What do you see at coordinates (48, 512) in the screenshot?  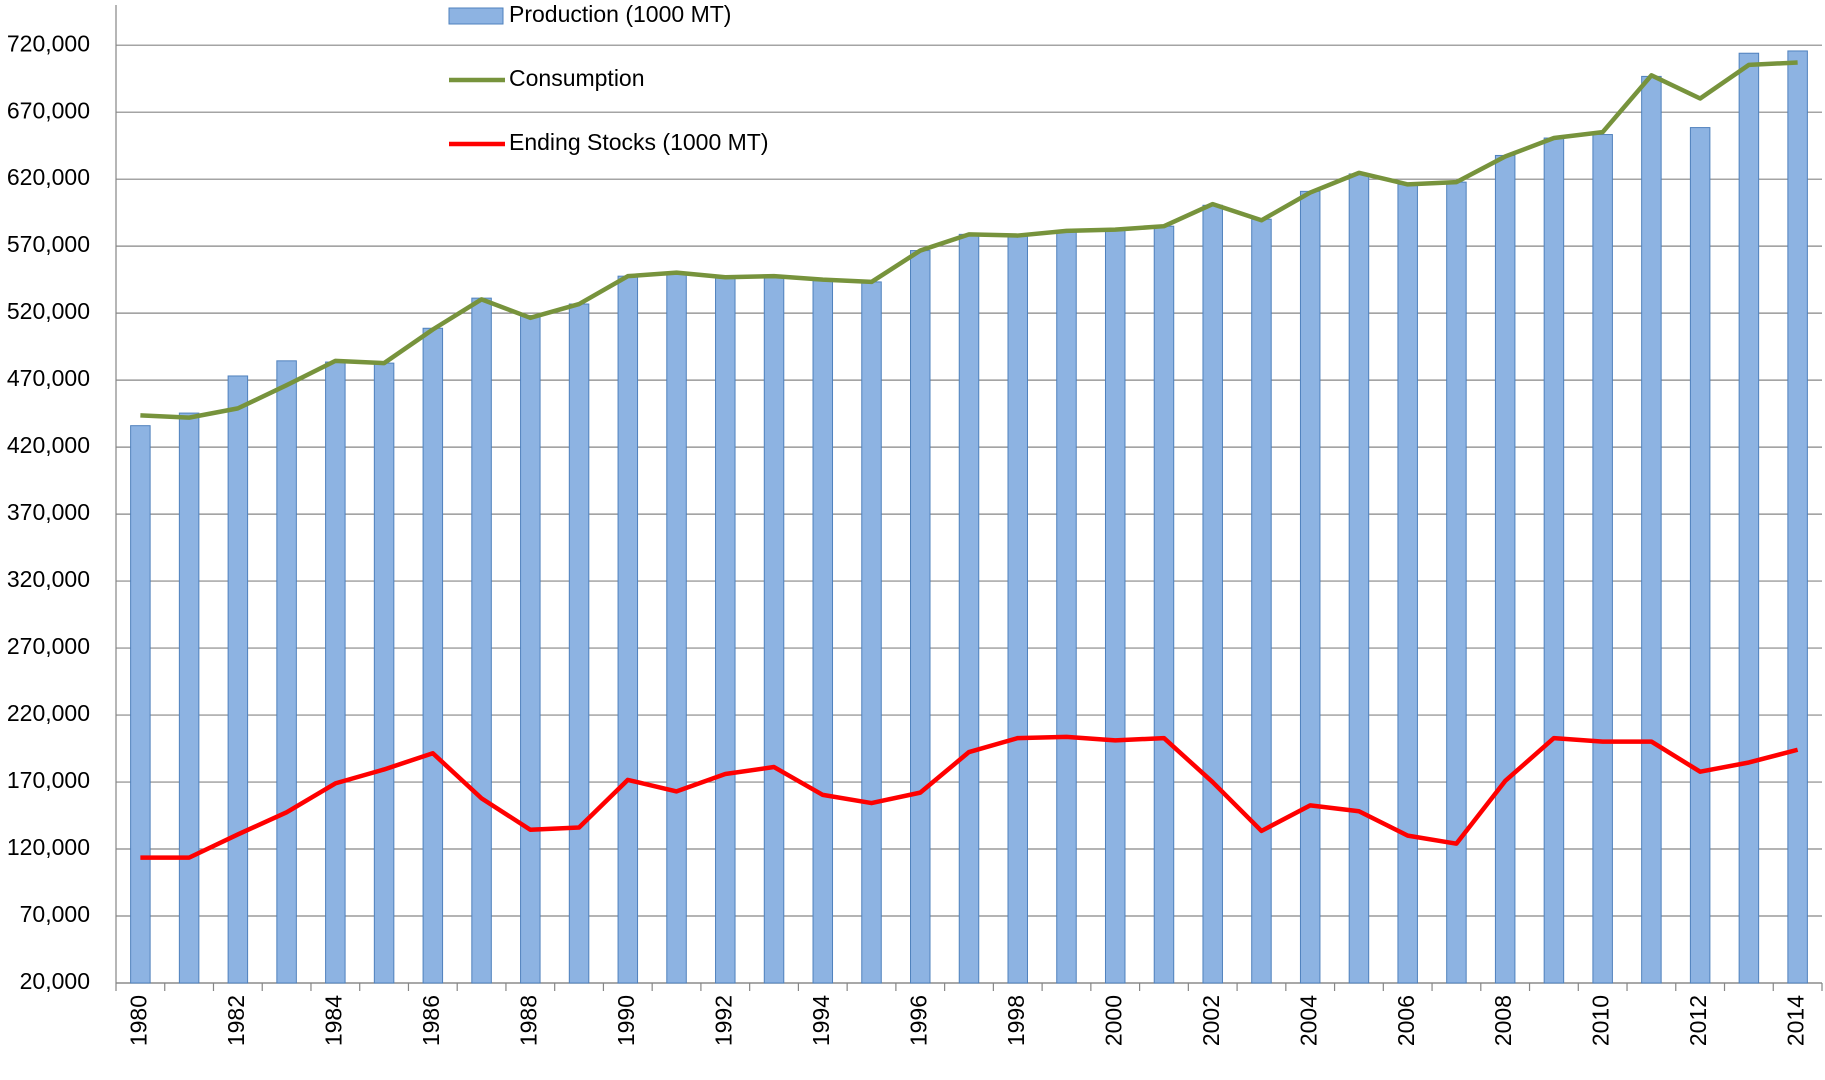 I see `y-tick-label: 370,000` at bounding box center [48, 512].